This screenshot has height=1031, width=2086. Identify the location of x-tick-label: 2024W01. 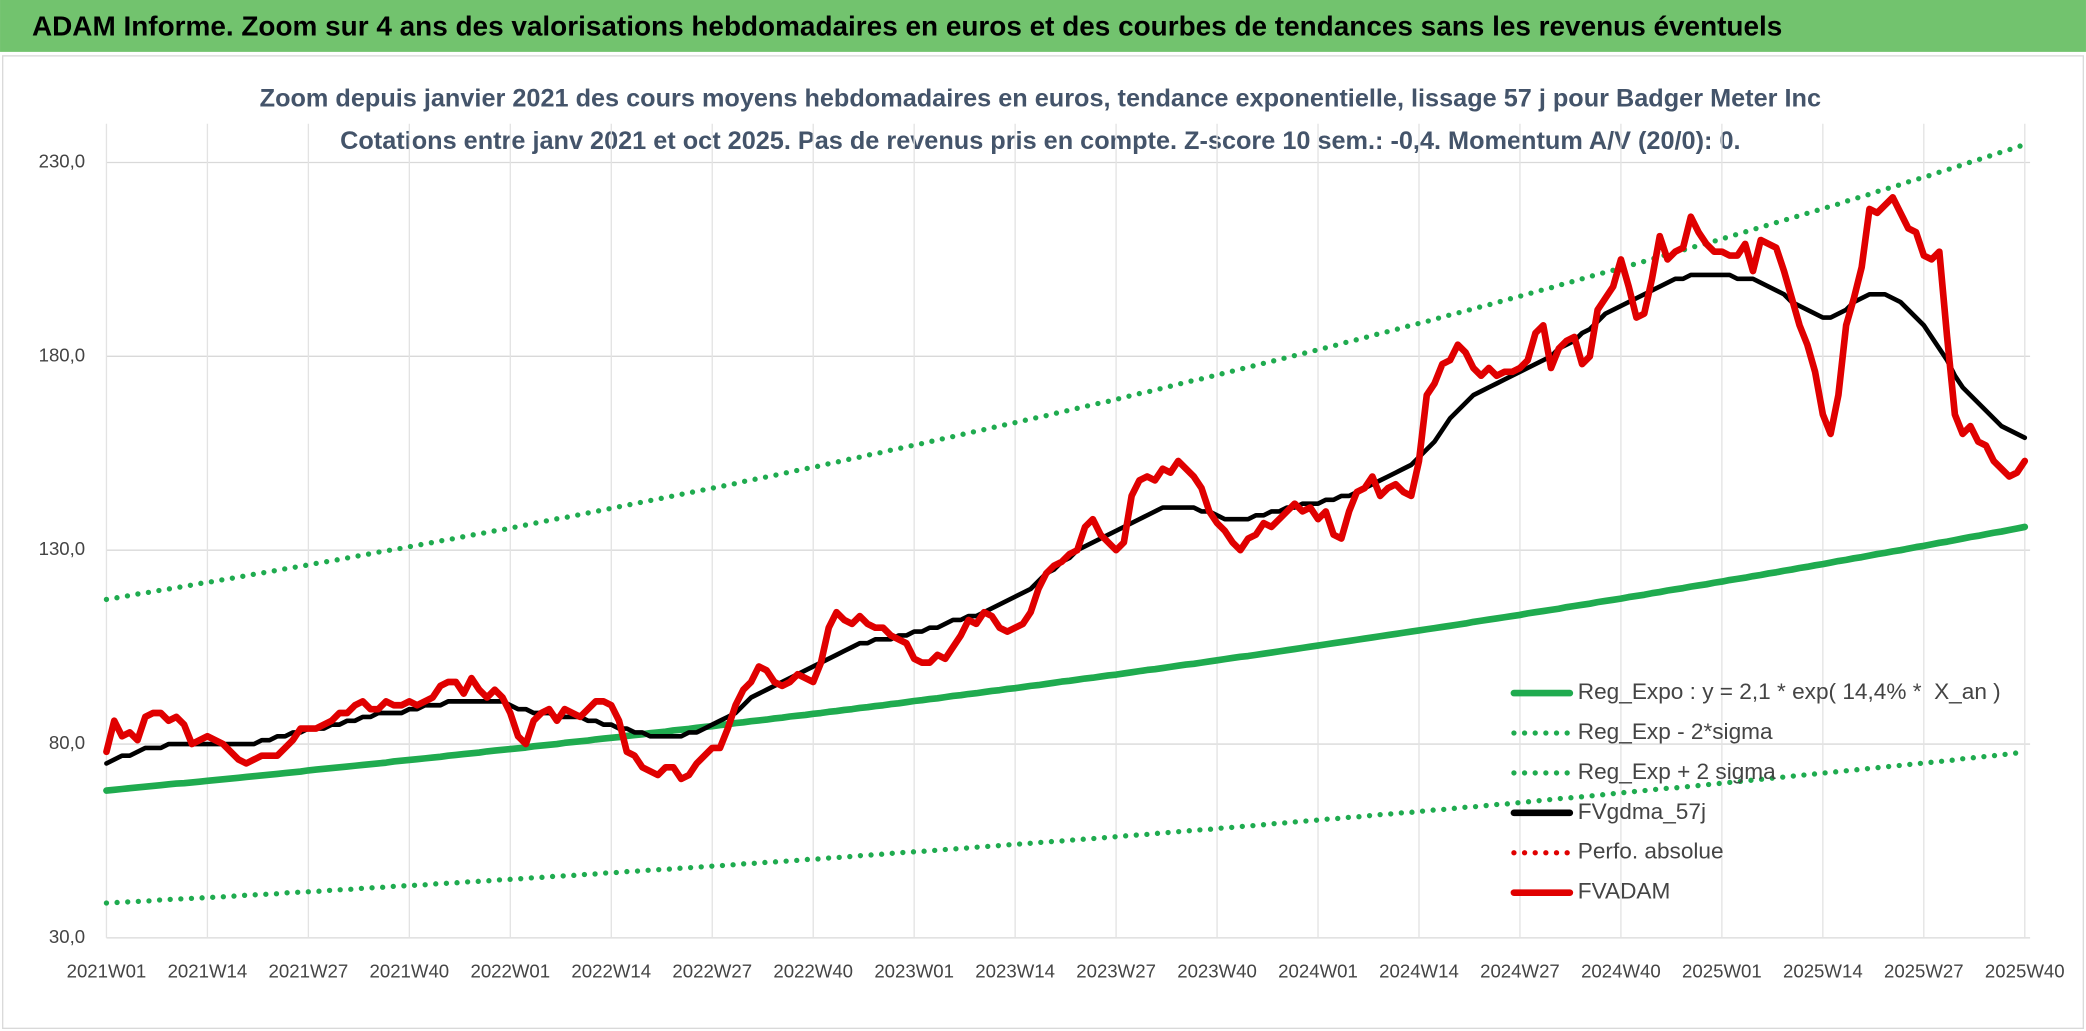
(1318, 970).